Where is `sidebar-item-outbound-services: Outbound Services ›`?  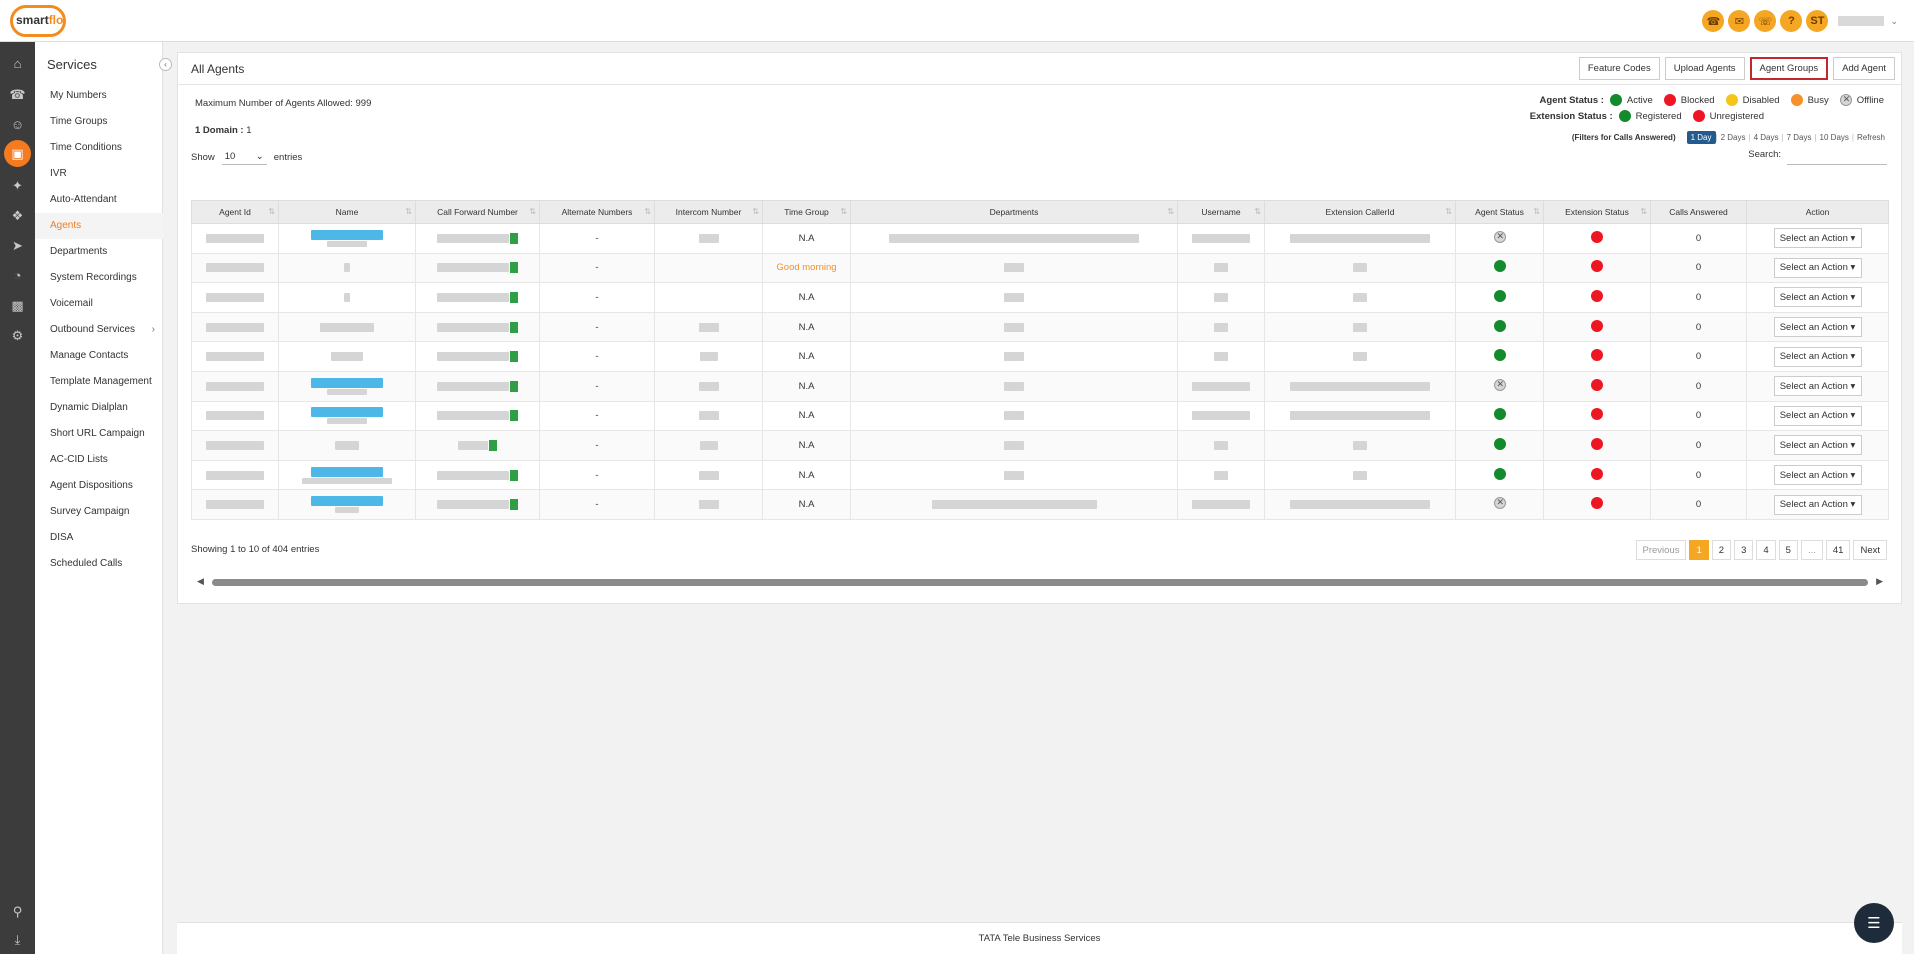
sidebar-item-outbound-services: Outbound Services › is located at coordinates (99, 330).